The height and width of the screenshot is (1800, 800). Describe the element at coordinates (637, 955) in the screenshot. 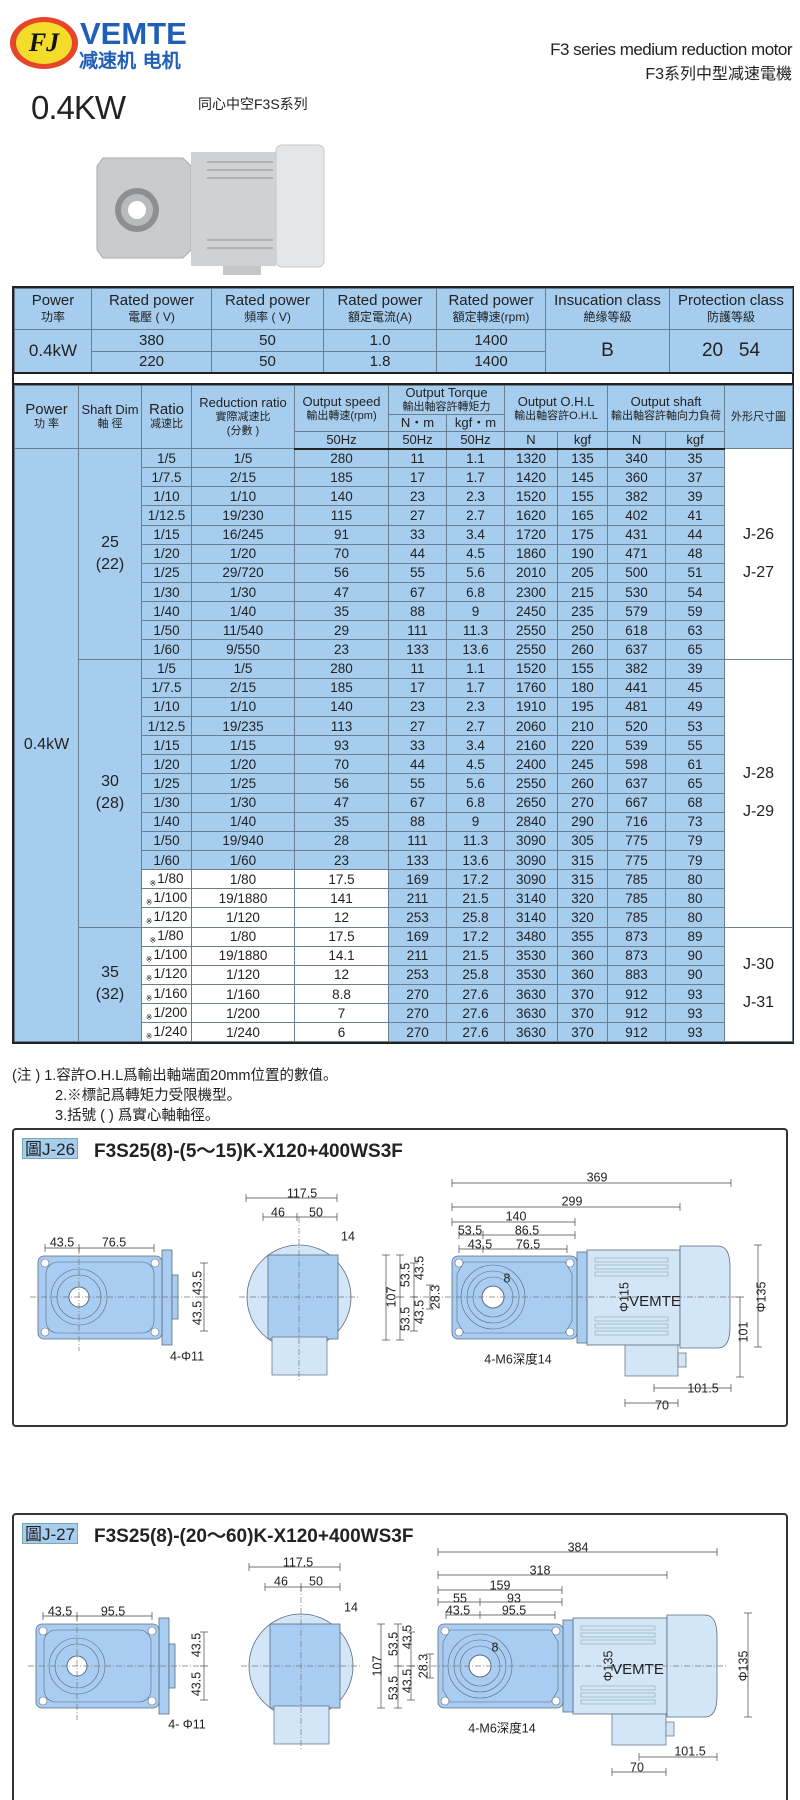

I see `shaft-load-n-cell: 873` at that location.